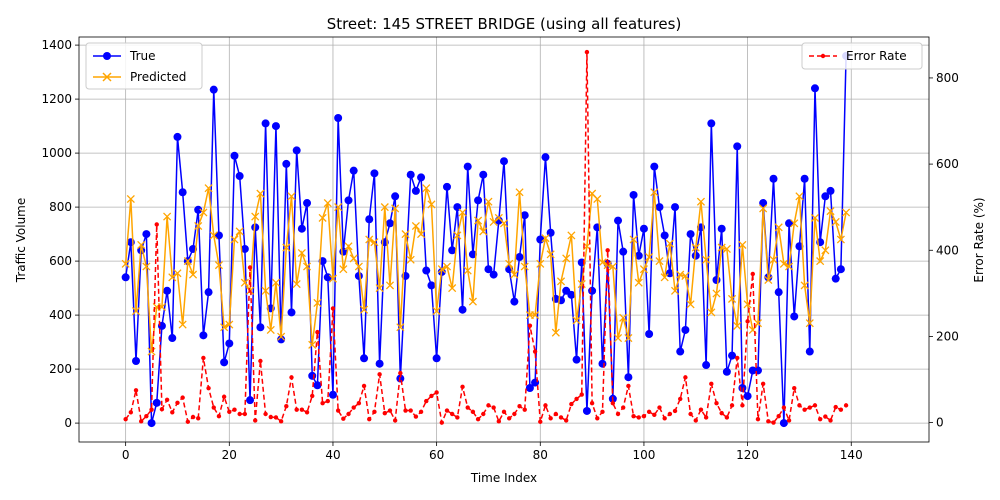  I want to click on legend-predicted-marker, so click(107, 77).